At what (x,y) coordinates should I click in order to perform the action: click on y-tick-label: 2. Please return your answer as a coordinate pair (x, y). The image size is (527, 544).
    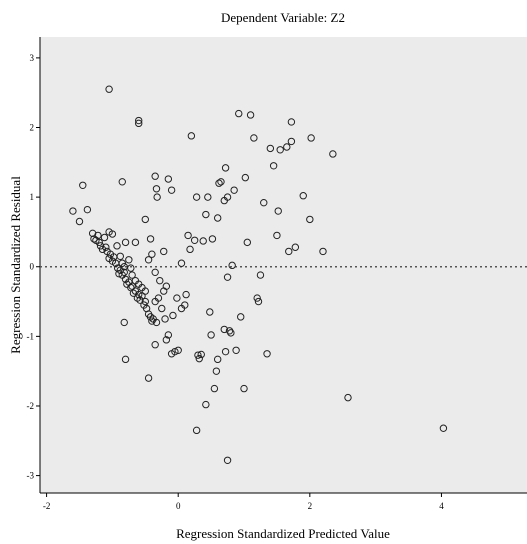
    Looking at the image, I should click on (32, 128).